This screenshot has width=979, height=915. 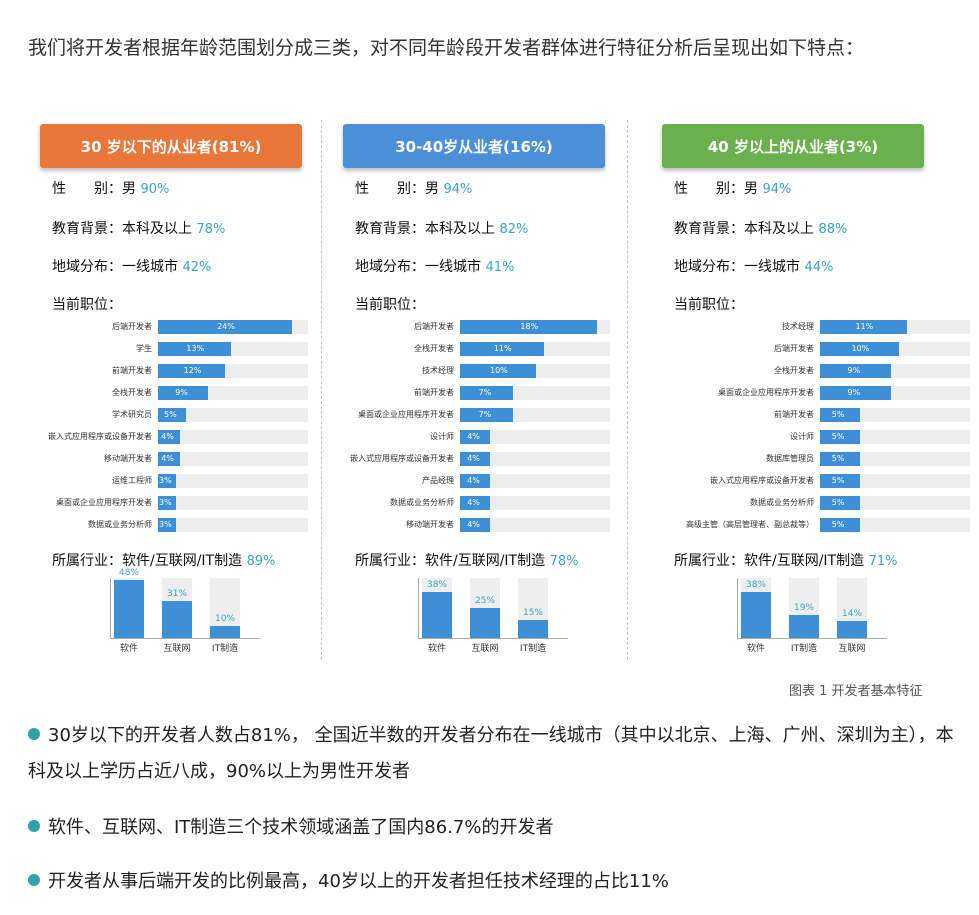 What do you see at coordinates (512, 393) in the screenshot?
I see `position-bar-row: 前端开发者 7%` at bounding box center [512, 393].